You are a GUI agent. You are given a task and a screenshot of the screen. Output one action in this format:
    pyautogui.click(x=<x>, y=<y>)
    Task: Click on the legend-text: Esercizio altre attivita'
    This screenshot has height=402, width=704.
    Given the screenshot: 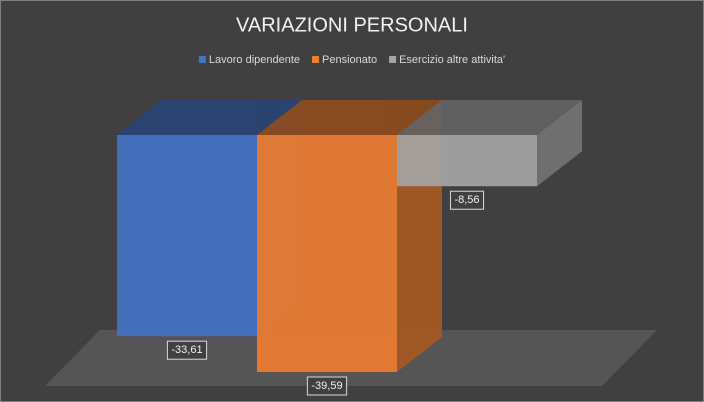 What is the action you would take?
    pyautogui.click(x=452, y=60)
    